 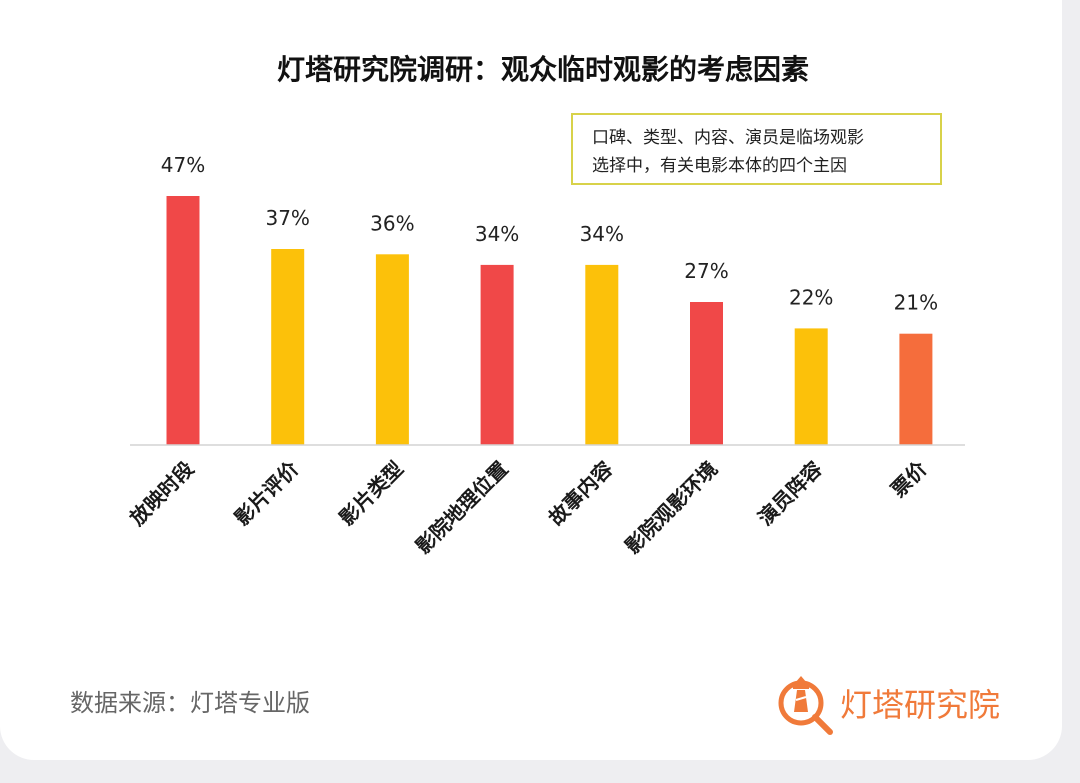 I want to click on value-label-8: 21%, so click(x=916, y=303).